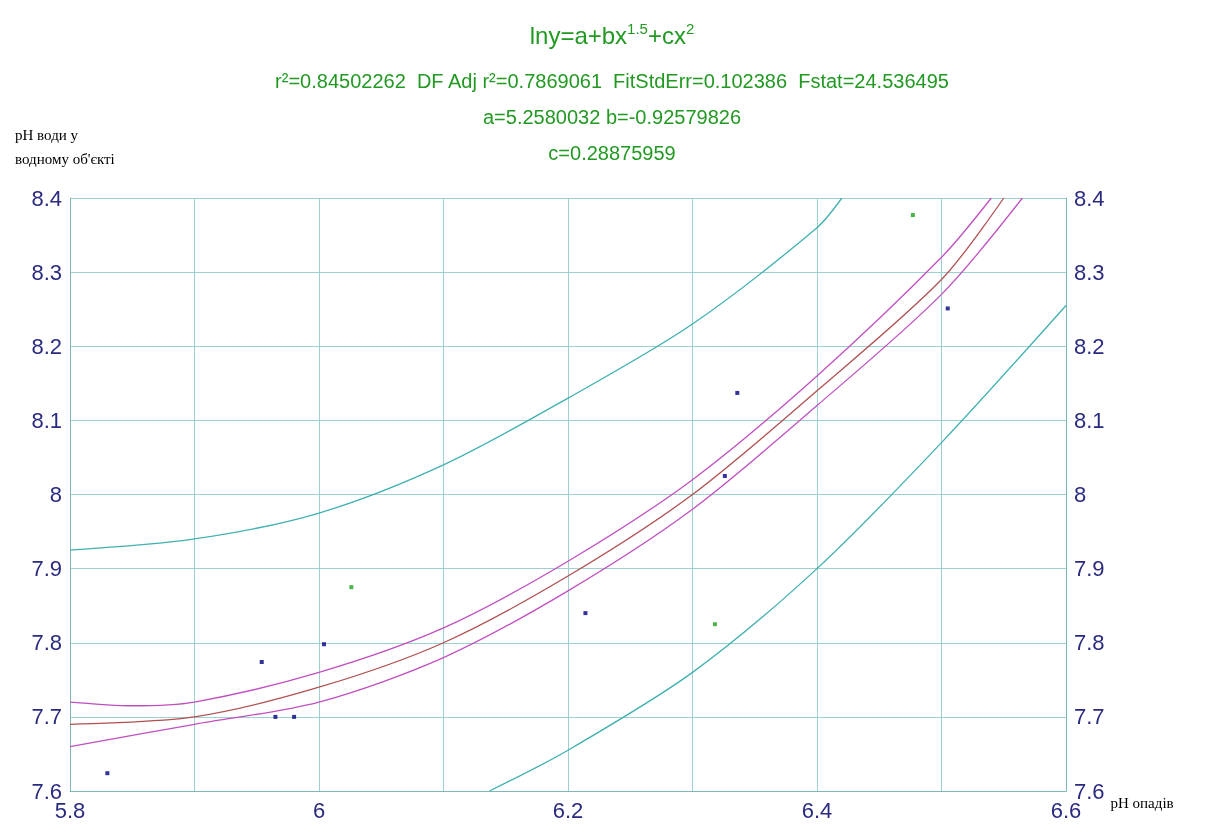 The height and width of the screenshot is (837, 1224). Describe the element at coordinates (1089, 643) in the screenshot. I see `y2-tick-label: 7.8` at that location.